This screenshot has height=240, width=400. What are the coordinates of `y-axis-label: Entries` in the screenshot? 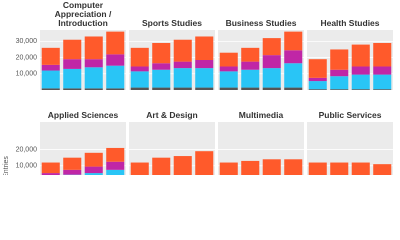 It's located at (6, 165).